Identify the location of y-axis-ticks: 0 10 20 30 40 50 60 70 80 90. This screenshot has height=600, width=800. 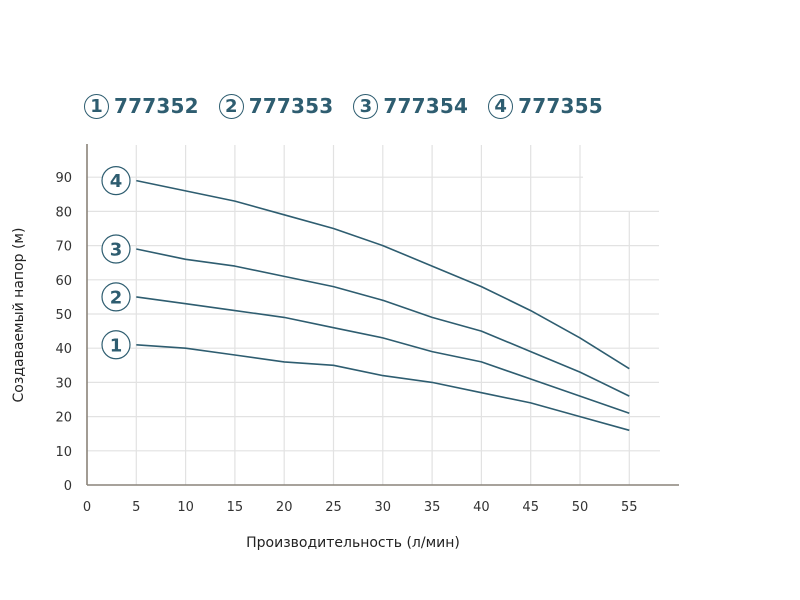
(63, 332).